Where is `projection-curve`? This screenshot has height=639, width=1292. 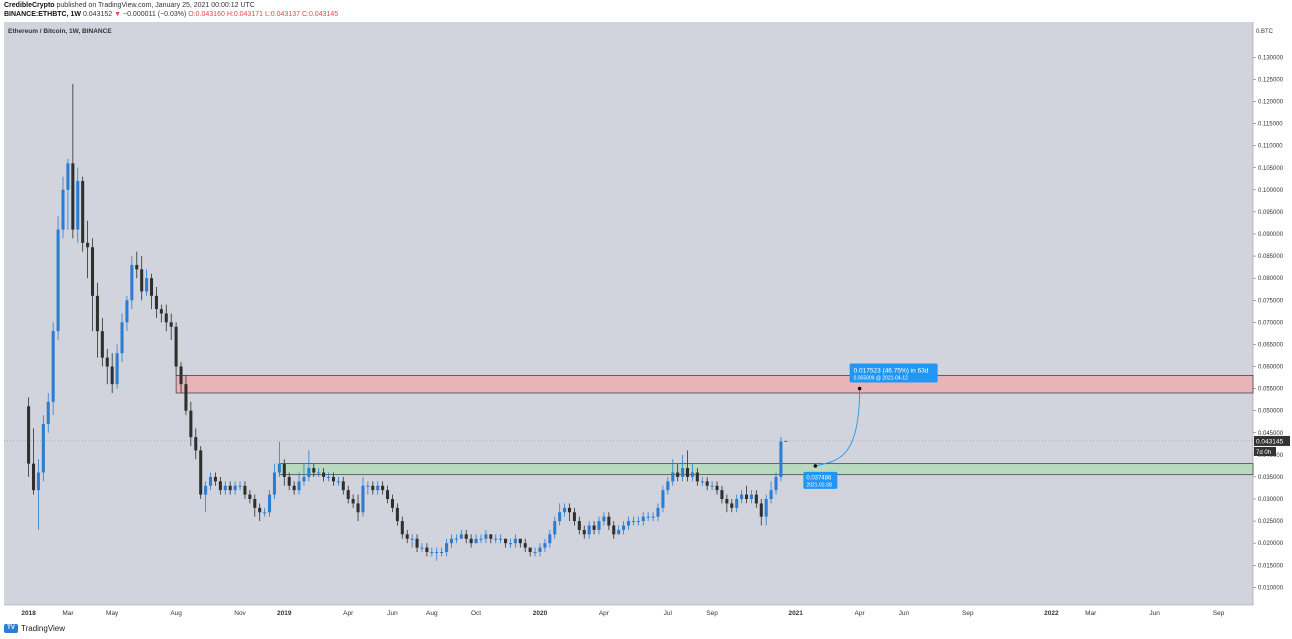 projection-curve is located at coordinates (838, 427).